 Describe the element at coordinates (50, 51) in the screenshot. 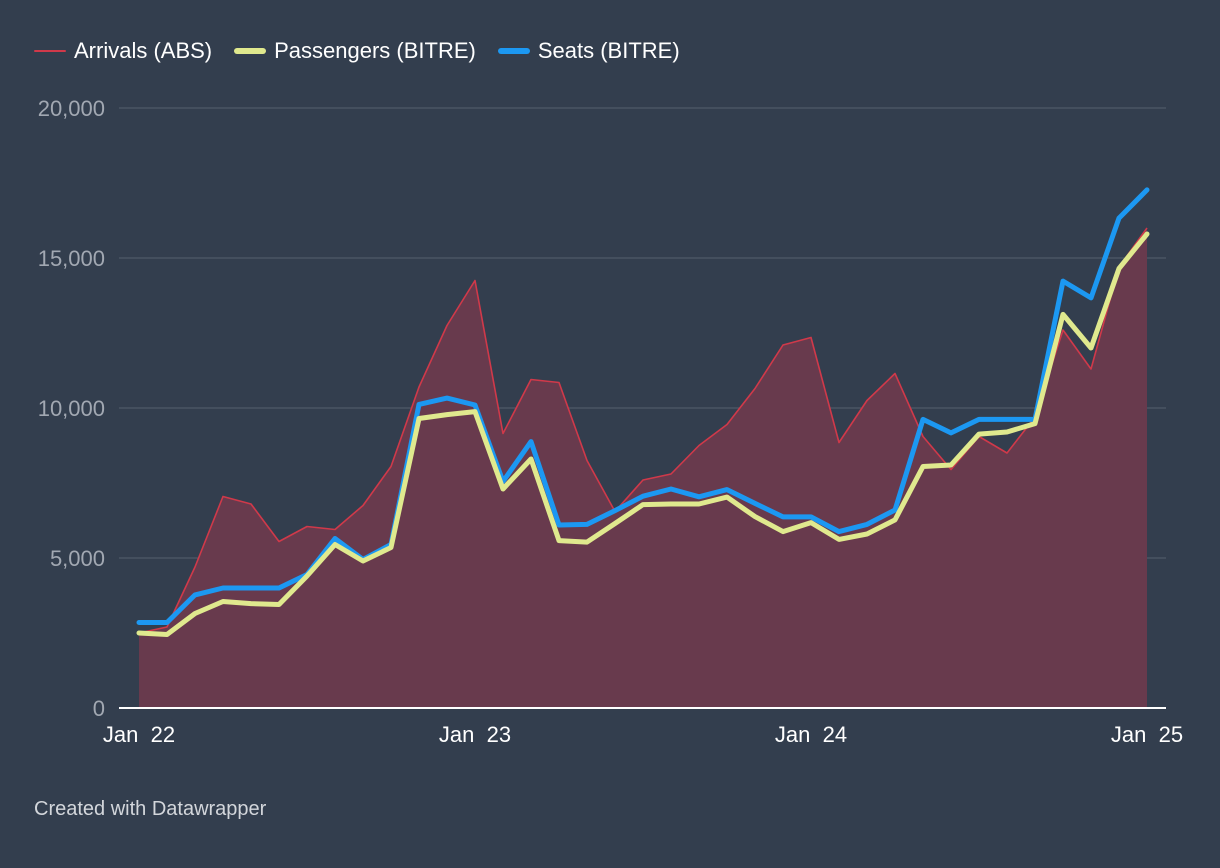

I see `legend-swatch-arrivals` at that location.